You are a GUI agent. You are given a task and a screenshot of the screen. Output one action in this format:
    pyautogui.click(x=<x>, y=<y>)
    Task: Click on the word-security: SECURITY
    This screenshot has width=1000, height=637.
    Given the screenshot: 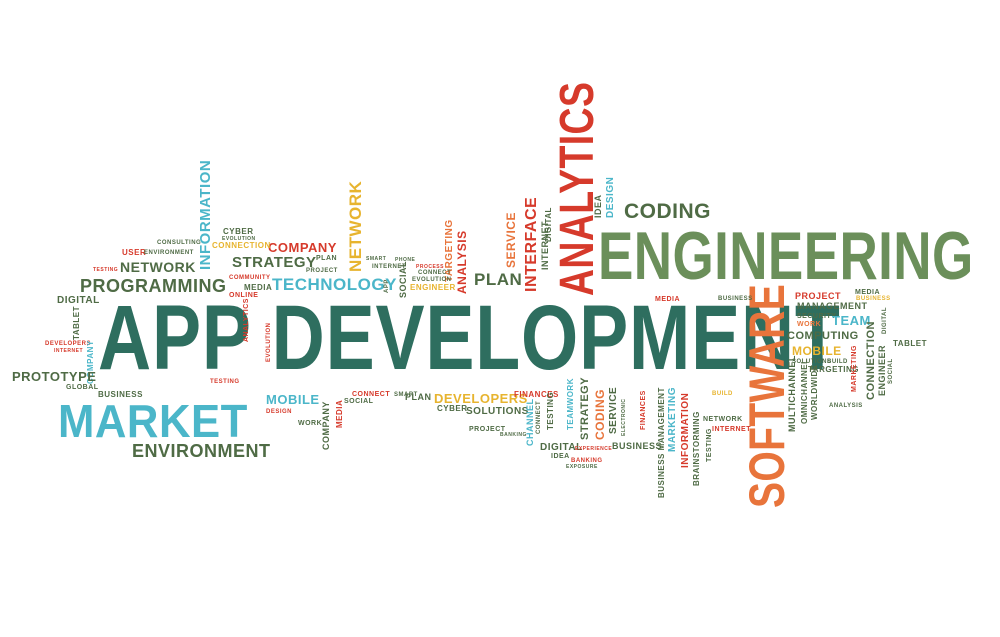 What is the action you would take?
    pyautogui.click(x=817, y=316)
    